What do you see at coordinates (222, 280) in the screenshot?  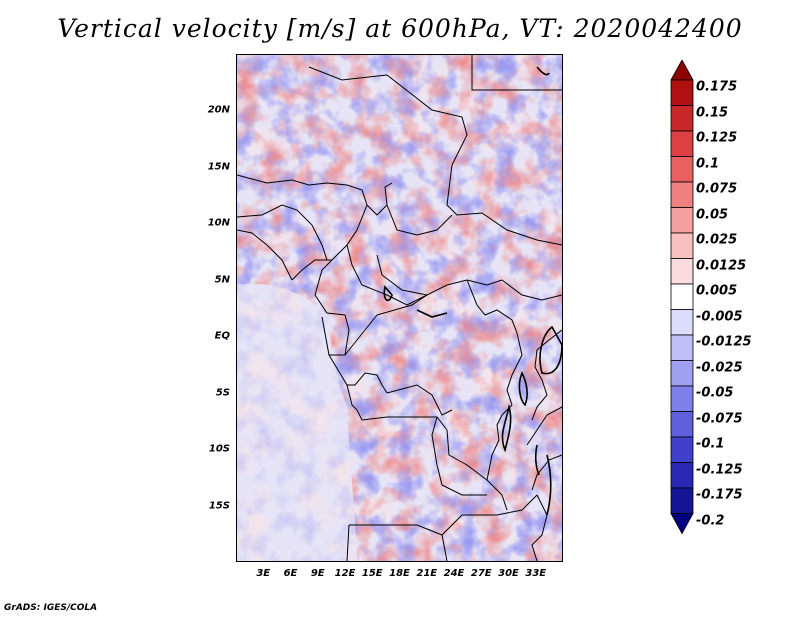 I see `lat-tick-label: 5N` at bounding box center [222, 280].